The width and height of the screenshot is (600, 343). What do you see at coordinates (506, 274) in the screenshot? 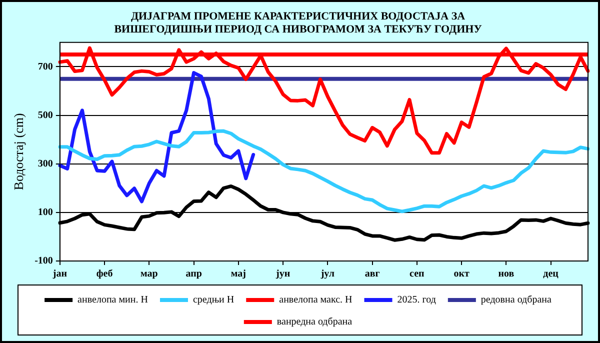
I see `x-tick-label: нов` at bounding box center [506, 274].